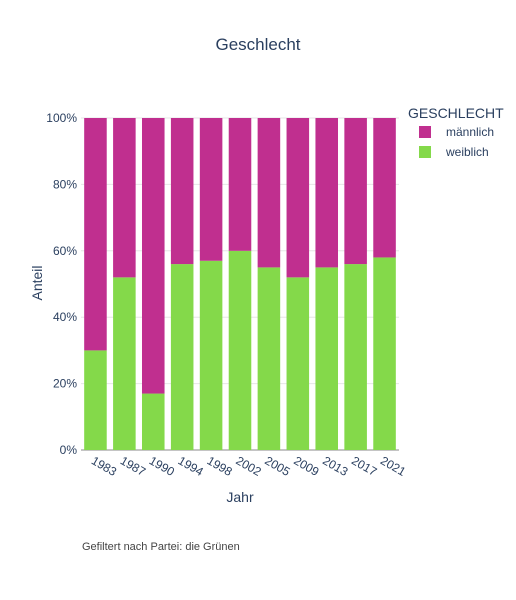 The image size is (516, 600). Describe the element at coordinates (153, 256) in the screenshot. I see `bar-männlich-1990` at that location.